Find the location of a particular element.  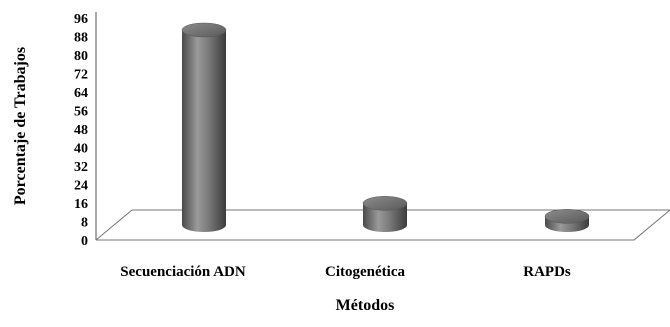

y-tick-label: 56 is located at coordinates (81, 112).